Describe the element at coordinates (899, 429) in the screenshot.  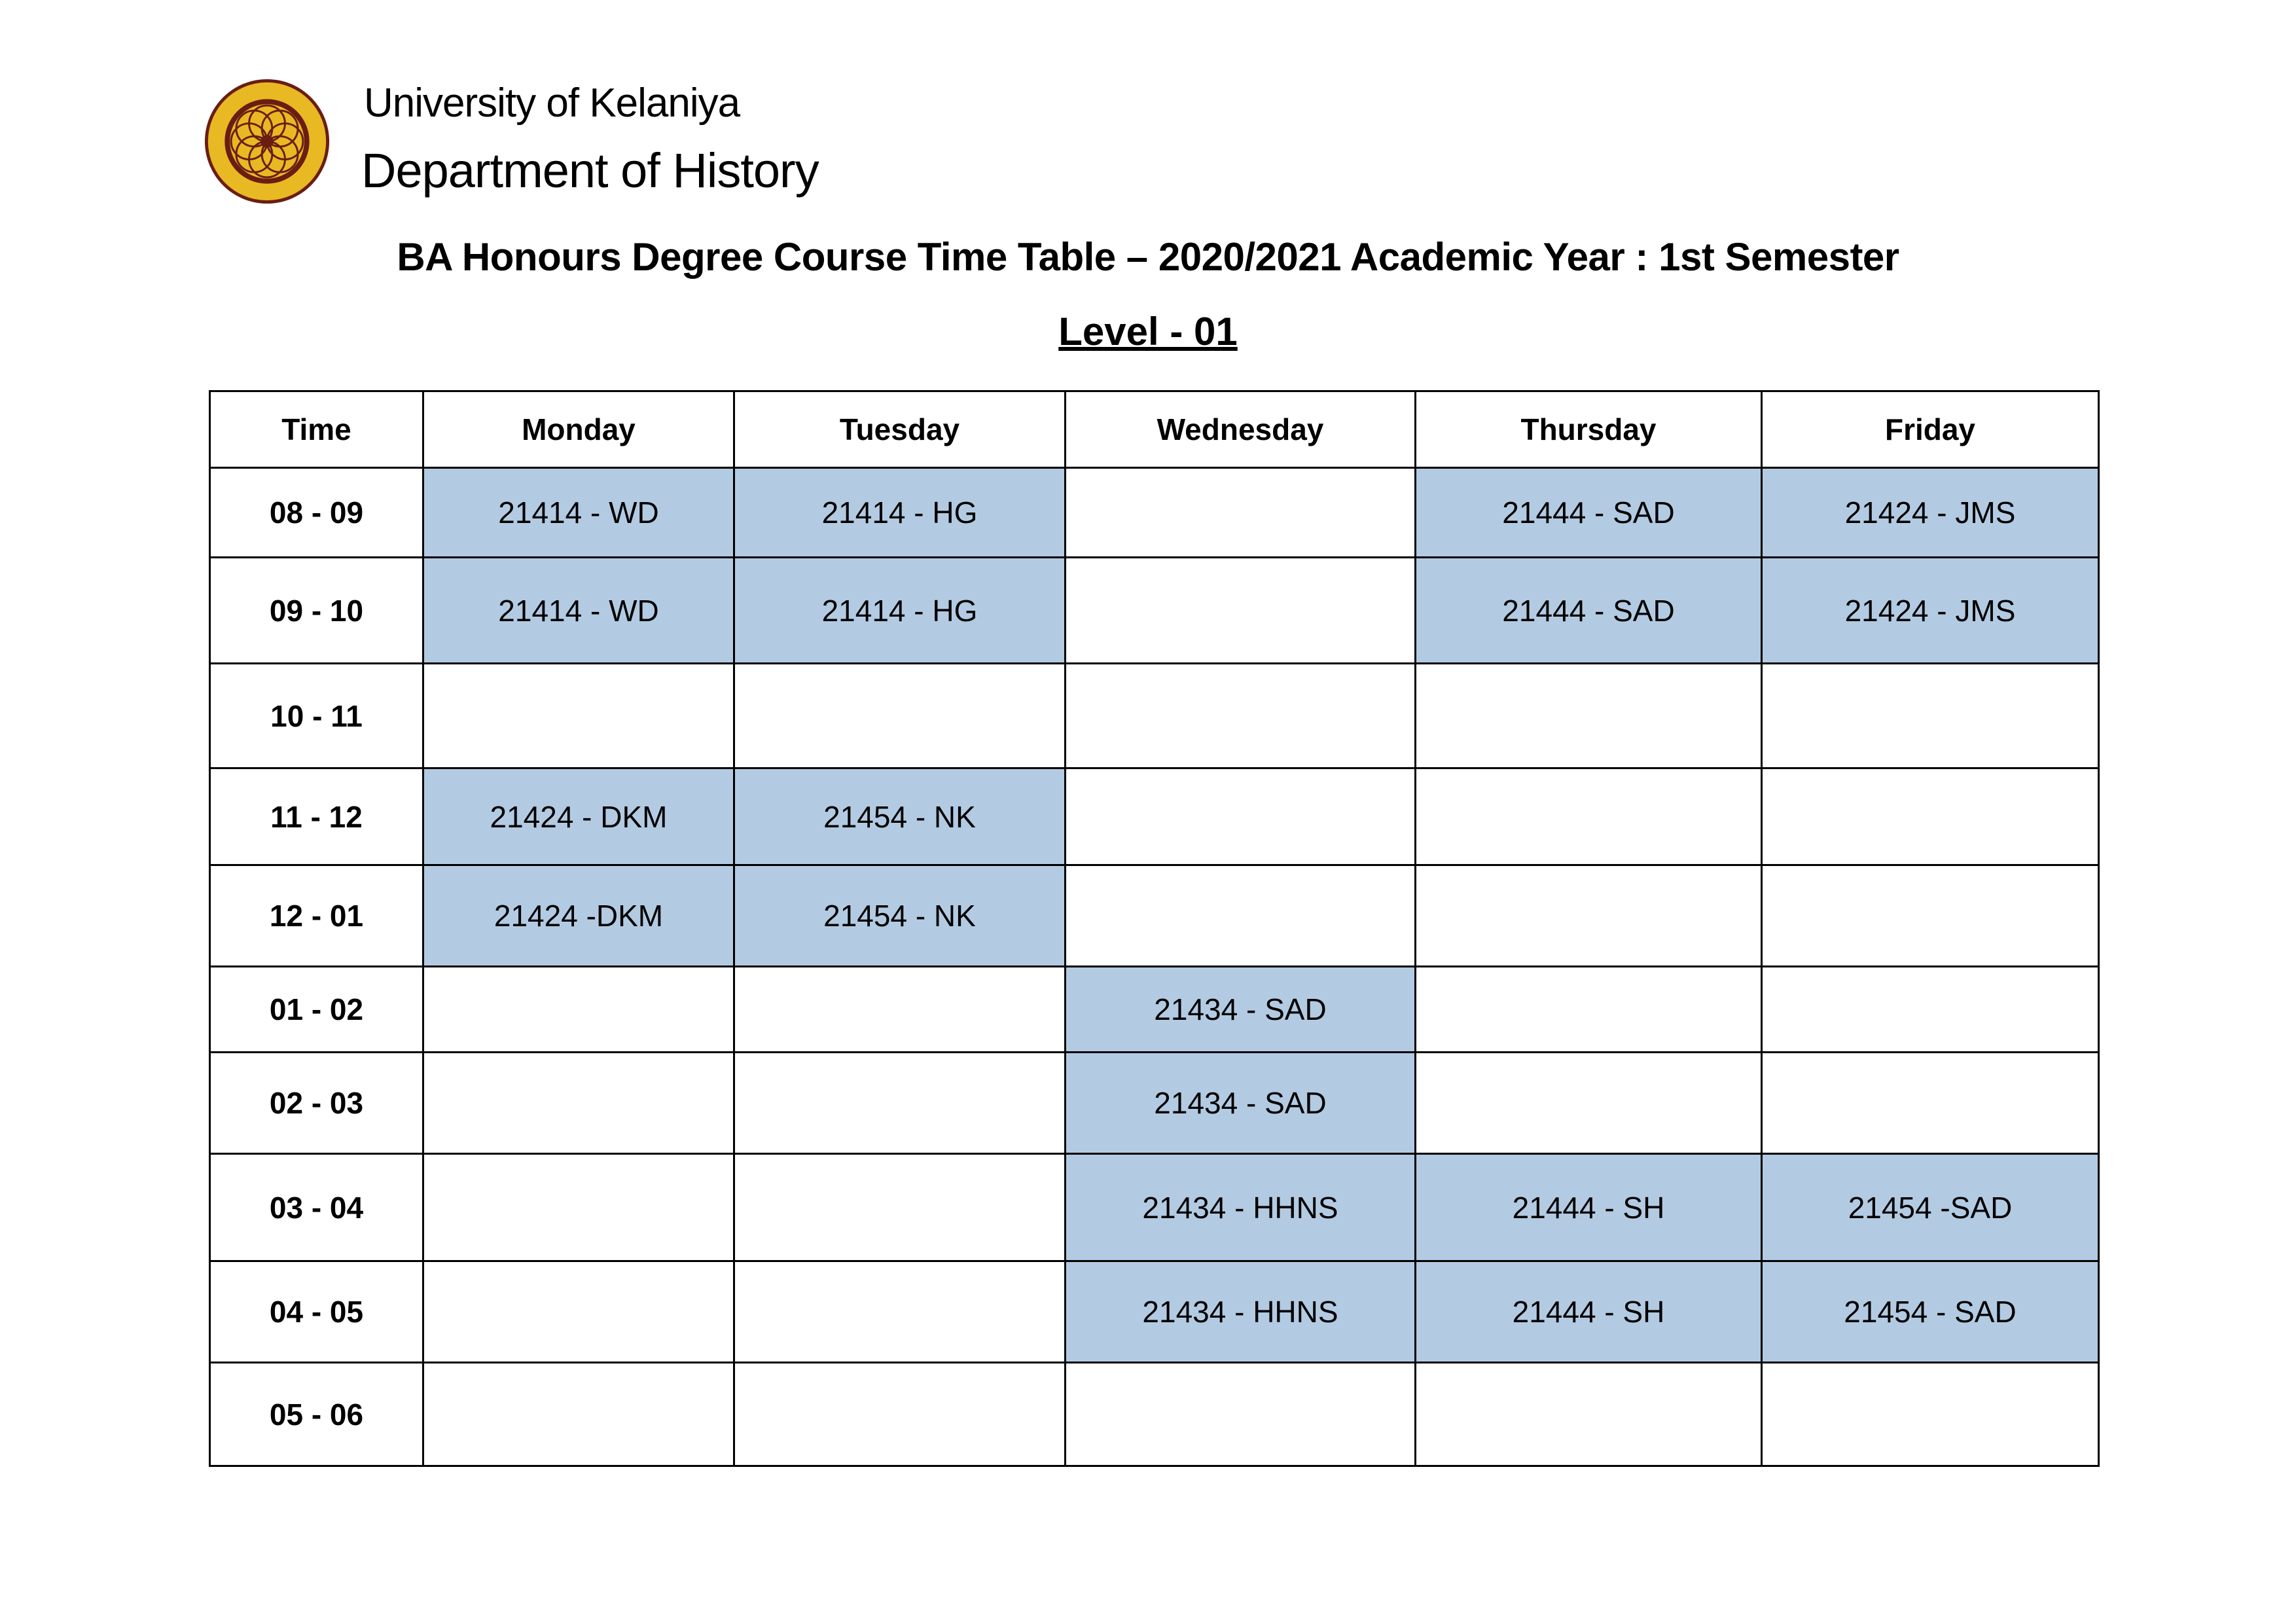
I see `column-header-tuesday: Tuesday` at that location.